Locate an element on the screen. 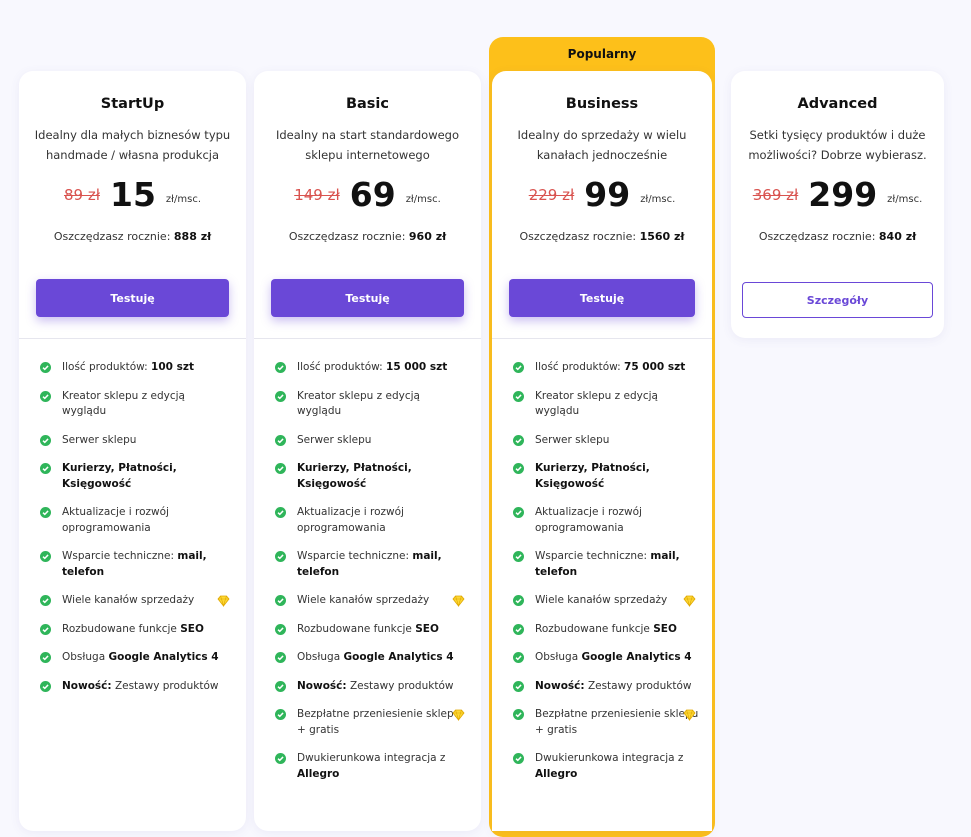 The width and height of the screenshot is (971, 837). old-price: 229 zł is located at coordinates (551, 194).